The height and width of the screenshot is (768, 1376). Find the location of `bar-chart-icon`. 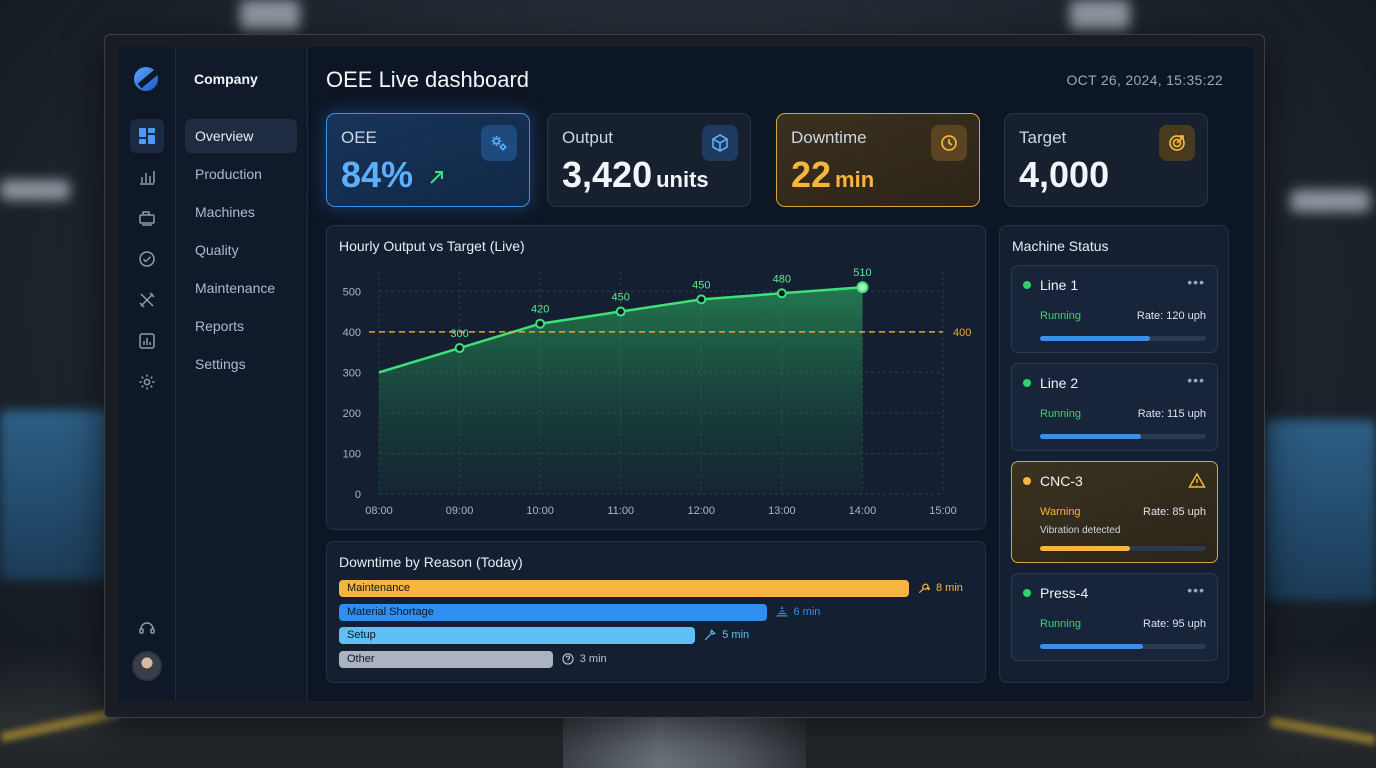

bar-chart-icon is located at coordinates (147, 177).